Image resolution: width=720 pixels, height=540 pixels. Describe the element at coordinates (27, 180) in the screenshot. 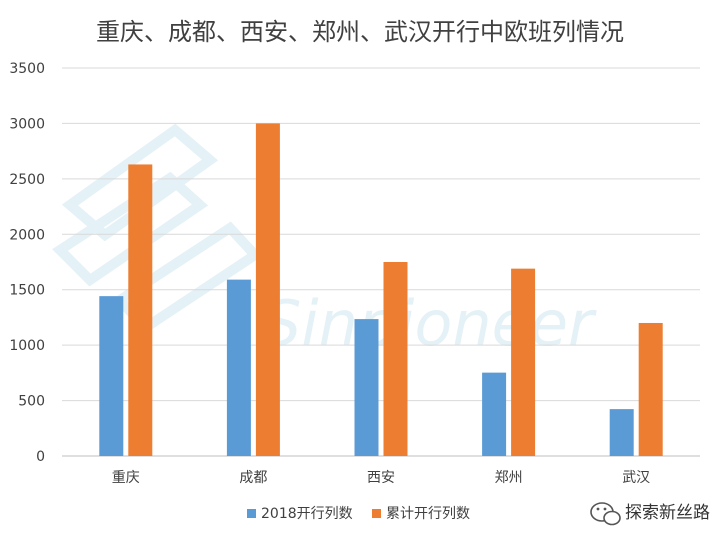

I see `y-tick-label: 2500` at that location.